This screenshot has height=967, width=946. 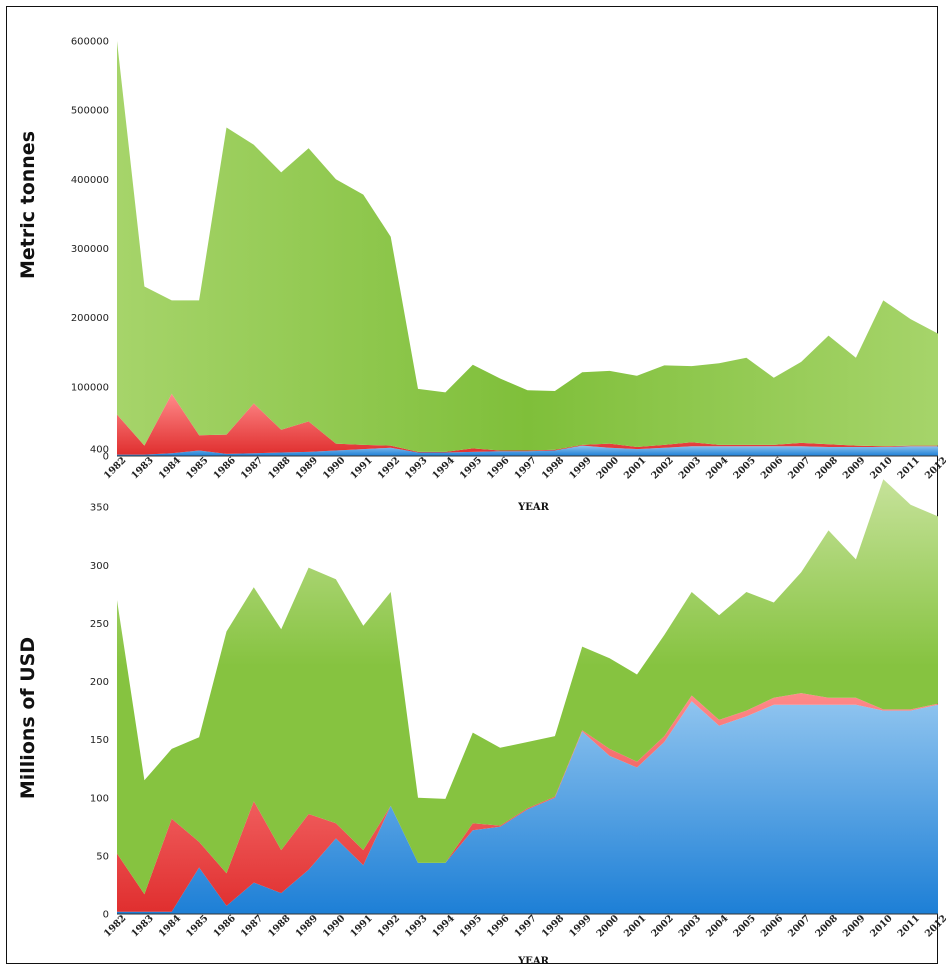 What do you see at coordinates (99, 624) in the screenshot?
I see `y-tick-label: 250` at bounding box center [99, 624].